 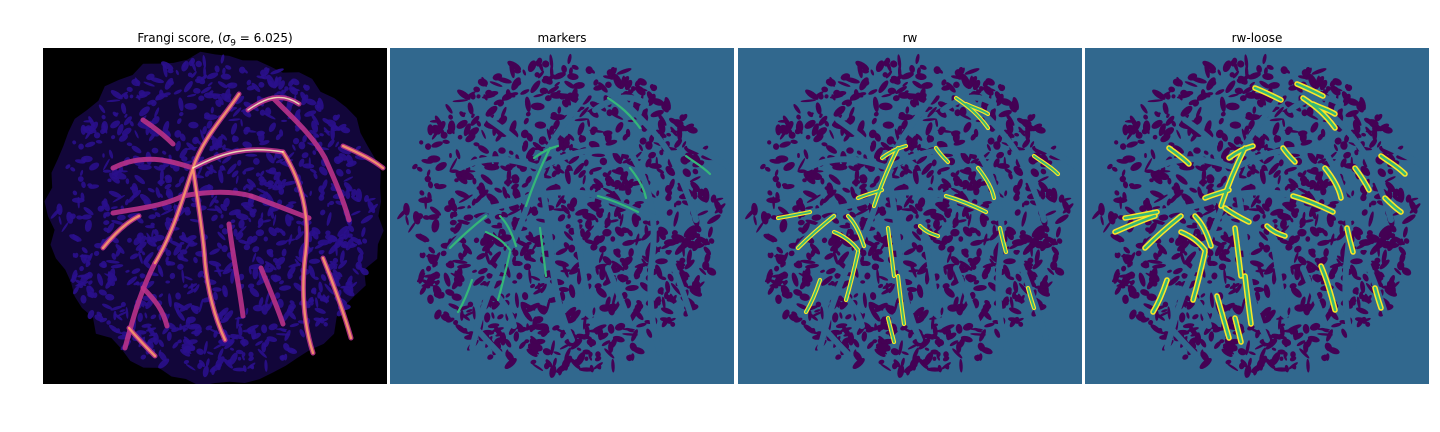 What do you see at coordinates (1257, 38) in the screenshot?
I see `rw-loose-title: rw-loose` at bounding box center [1257, 38].